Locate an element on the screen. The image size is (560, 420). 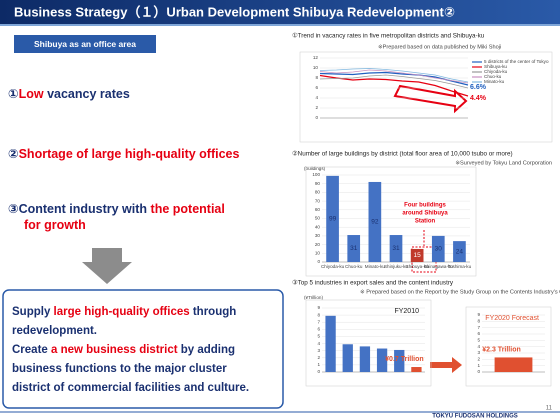
text-run: through is located at coordinates (213, 312).